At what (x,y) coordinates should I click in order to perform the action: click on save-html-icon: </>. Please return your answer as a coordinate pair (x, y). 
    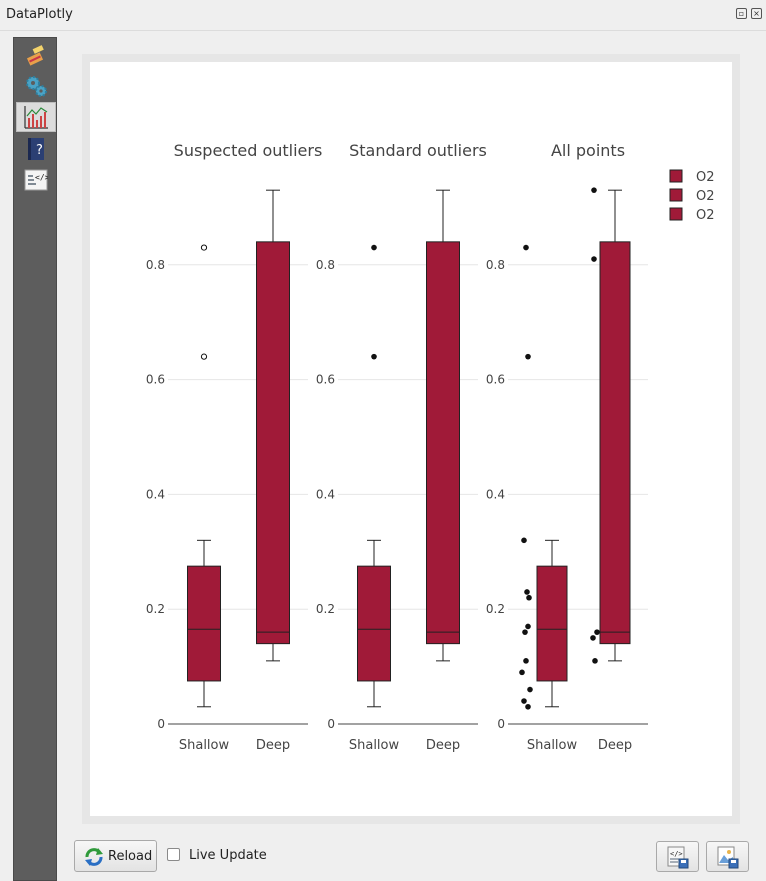
    Looking at the image, I should click on (677, 857).